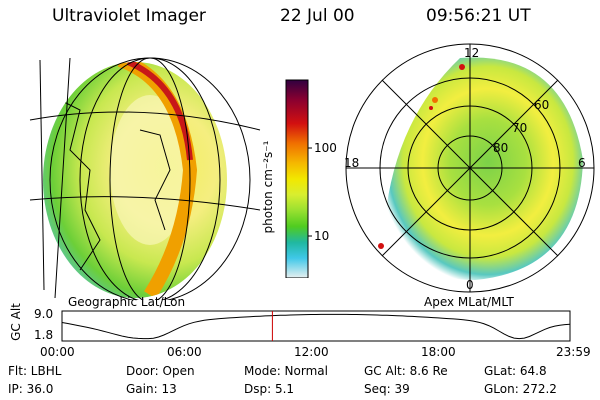 The image size is (600, 400). I want to click on colorbar-tick-10: 10, so click(322, 236).